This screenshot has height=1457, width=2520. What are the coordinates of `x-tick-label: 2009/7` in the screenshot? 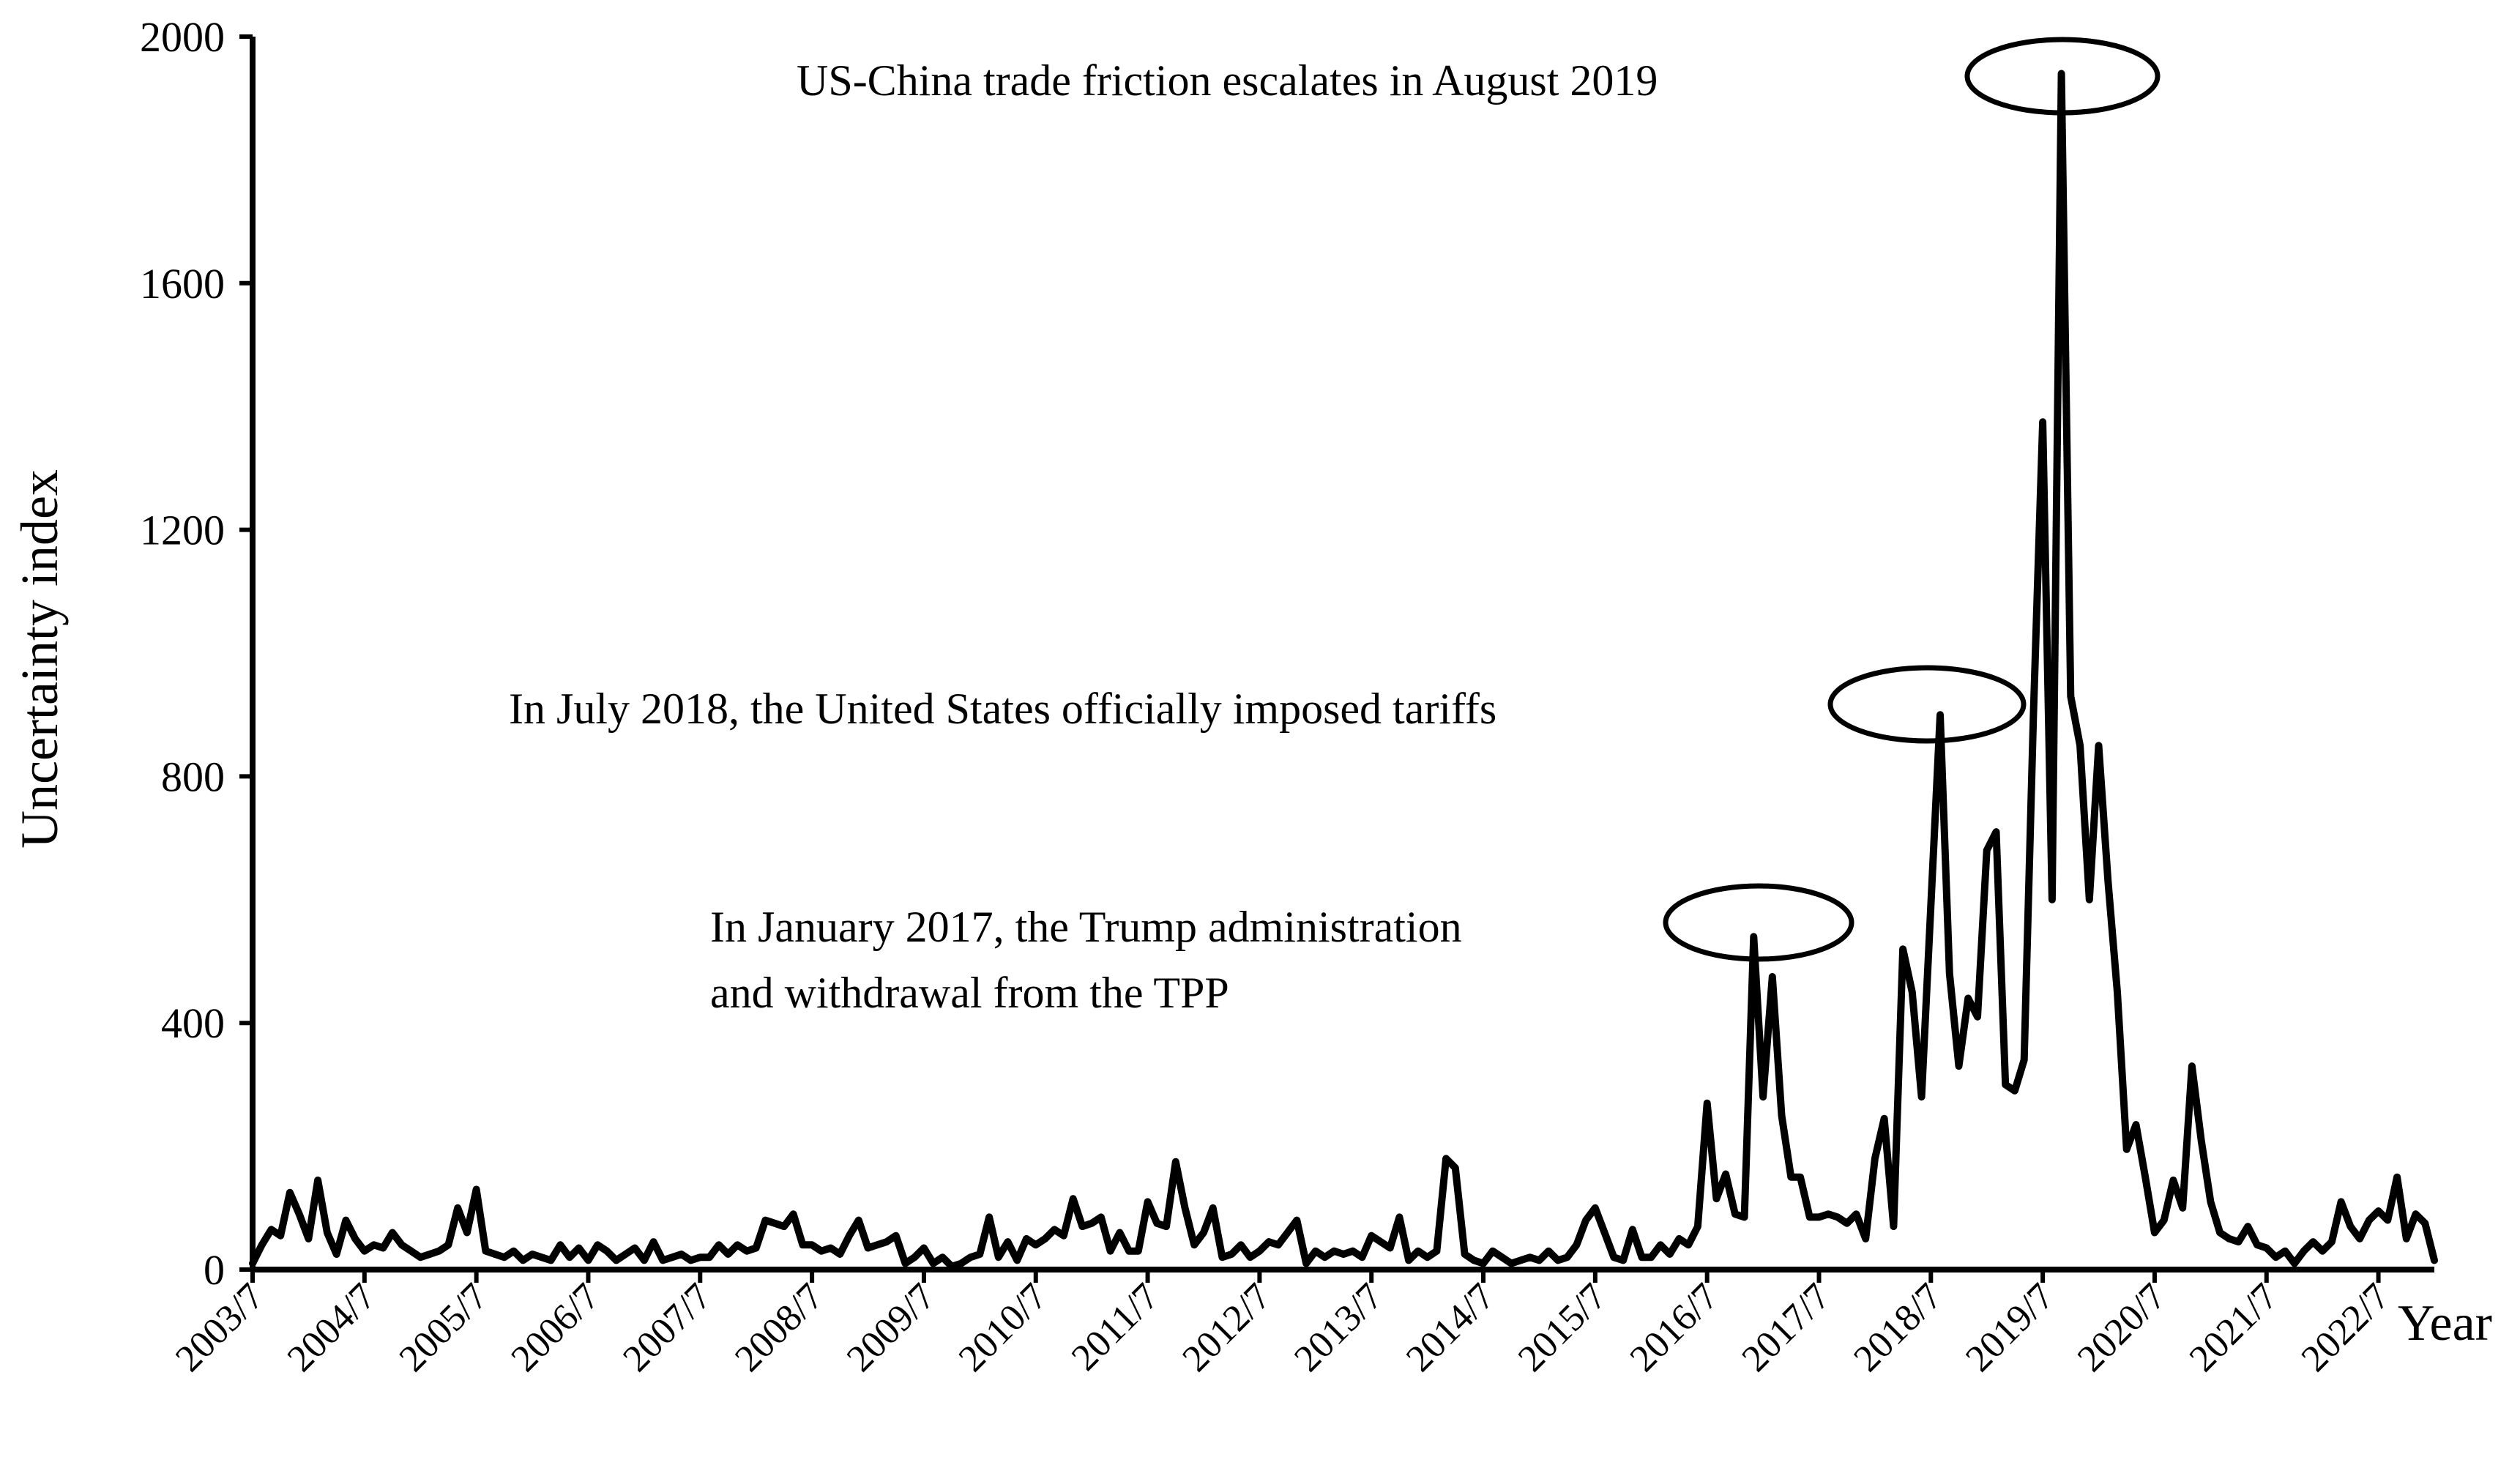 It's located at (891, 1327).